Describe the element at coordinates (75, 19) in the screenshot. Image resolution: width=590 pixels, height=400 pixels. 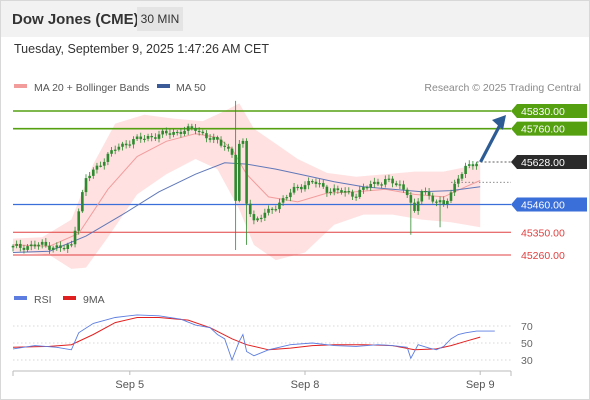
I see `instrument-title: Dow Jones (CME)` at that location.